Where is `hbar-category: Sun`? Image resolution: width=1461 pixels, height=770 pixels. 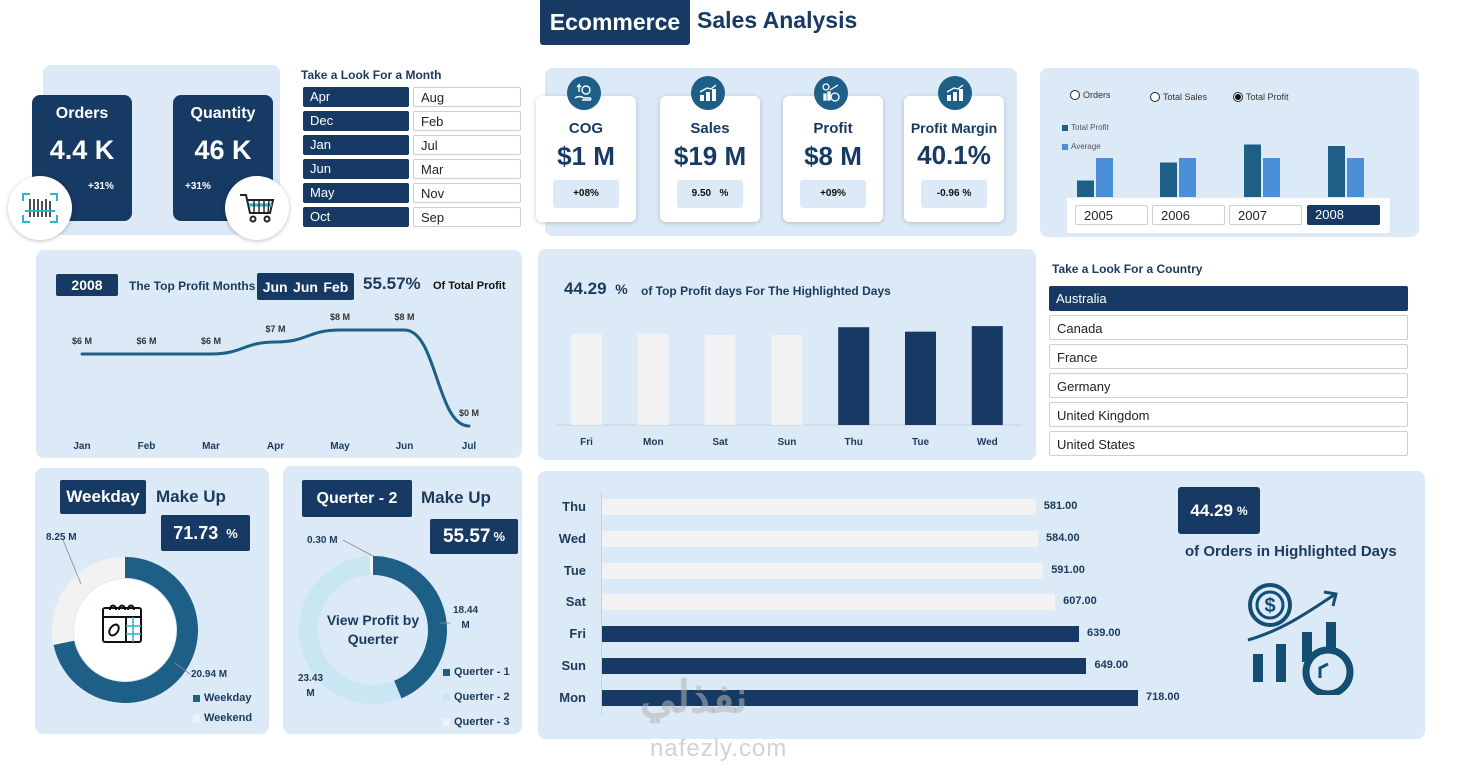
hbar-category: Sun is located at coordinates (573, 665).